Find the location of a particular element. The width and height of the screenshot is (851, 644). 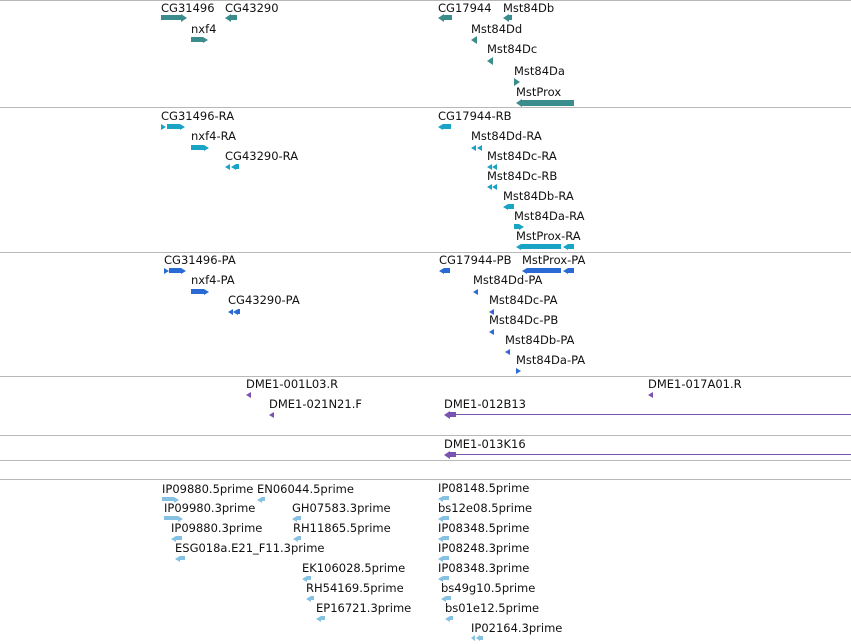

feature-label: CG43290-RA is located at coordinates (262, 156).